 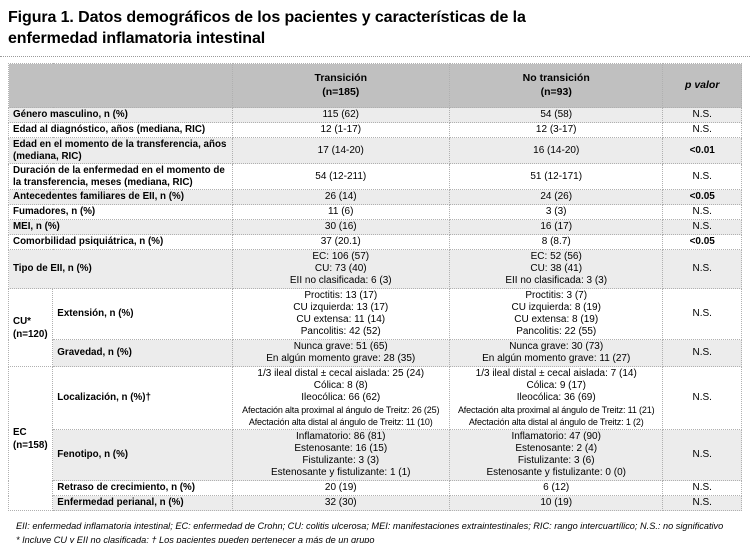 What do you see at coordinates (556, 503) in the screenshot?
I see `value-line: 10 (19)` at bounding box center [556, 503].